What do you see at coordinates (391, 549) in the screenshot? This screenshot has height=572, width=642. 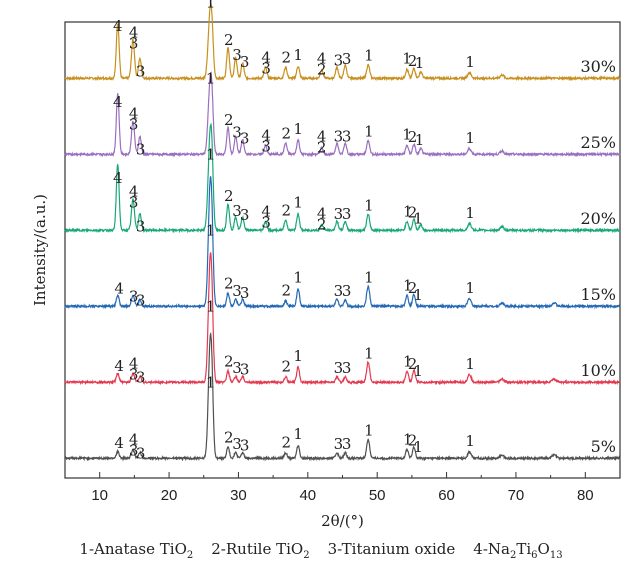 I see `legend-entry: 3-Titanium oxide` at bounding box center [391, 549].